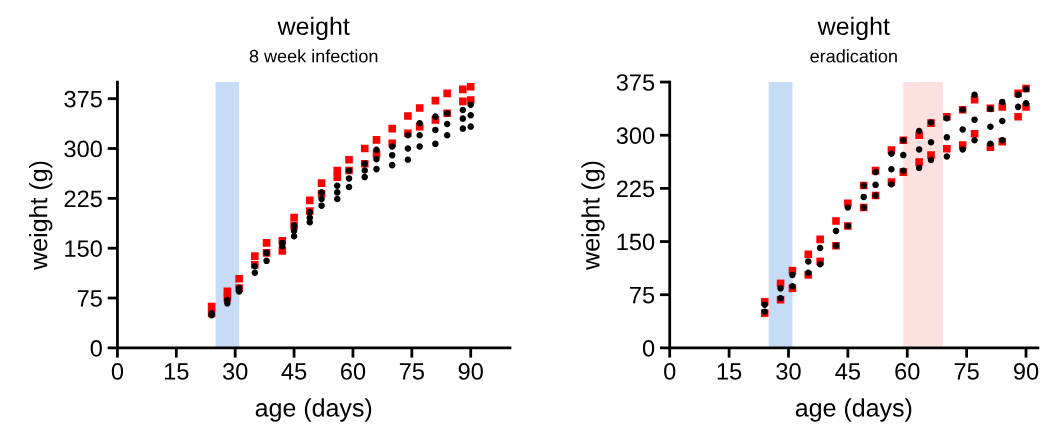 The height and width of the screenshot is (446, 1058). Describe the element at coordinates (313, 56) in the screenshot. I see `chart-subtitle: 8 week infection` at that location.